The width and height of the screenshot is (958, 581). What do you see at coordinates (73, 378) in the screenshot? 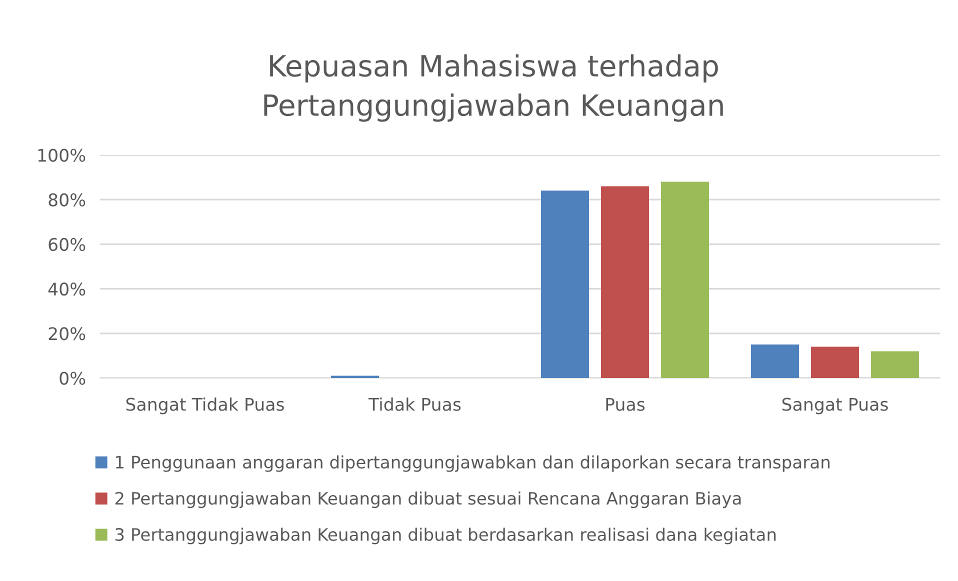
I see `y-tick-label: 0%` at bounding box center [73, 378].